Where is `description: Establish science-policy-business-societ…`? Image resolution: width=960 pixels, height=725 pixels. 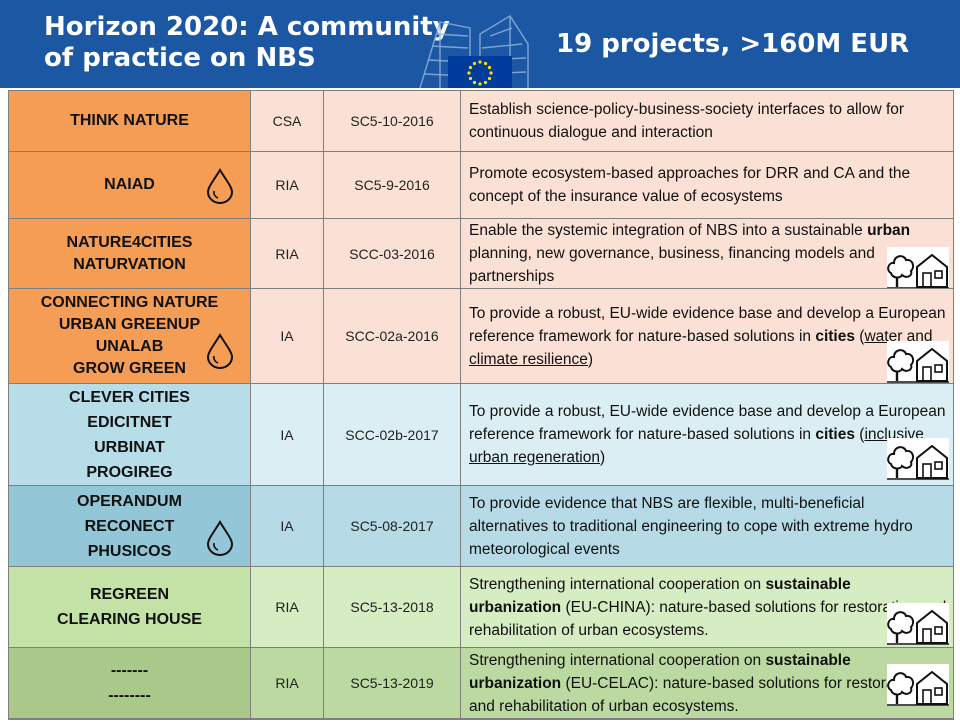 description: Establish science-policy-business-societ… is located at coordinates (708, 121).